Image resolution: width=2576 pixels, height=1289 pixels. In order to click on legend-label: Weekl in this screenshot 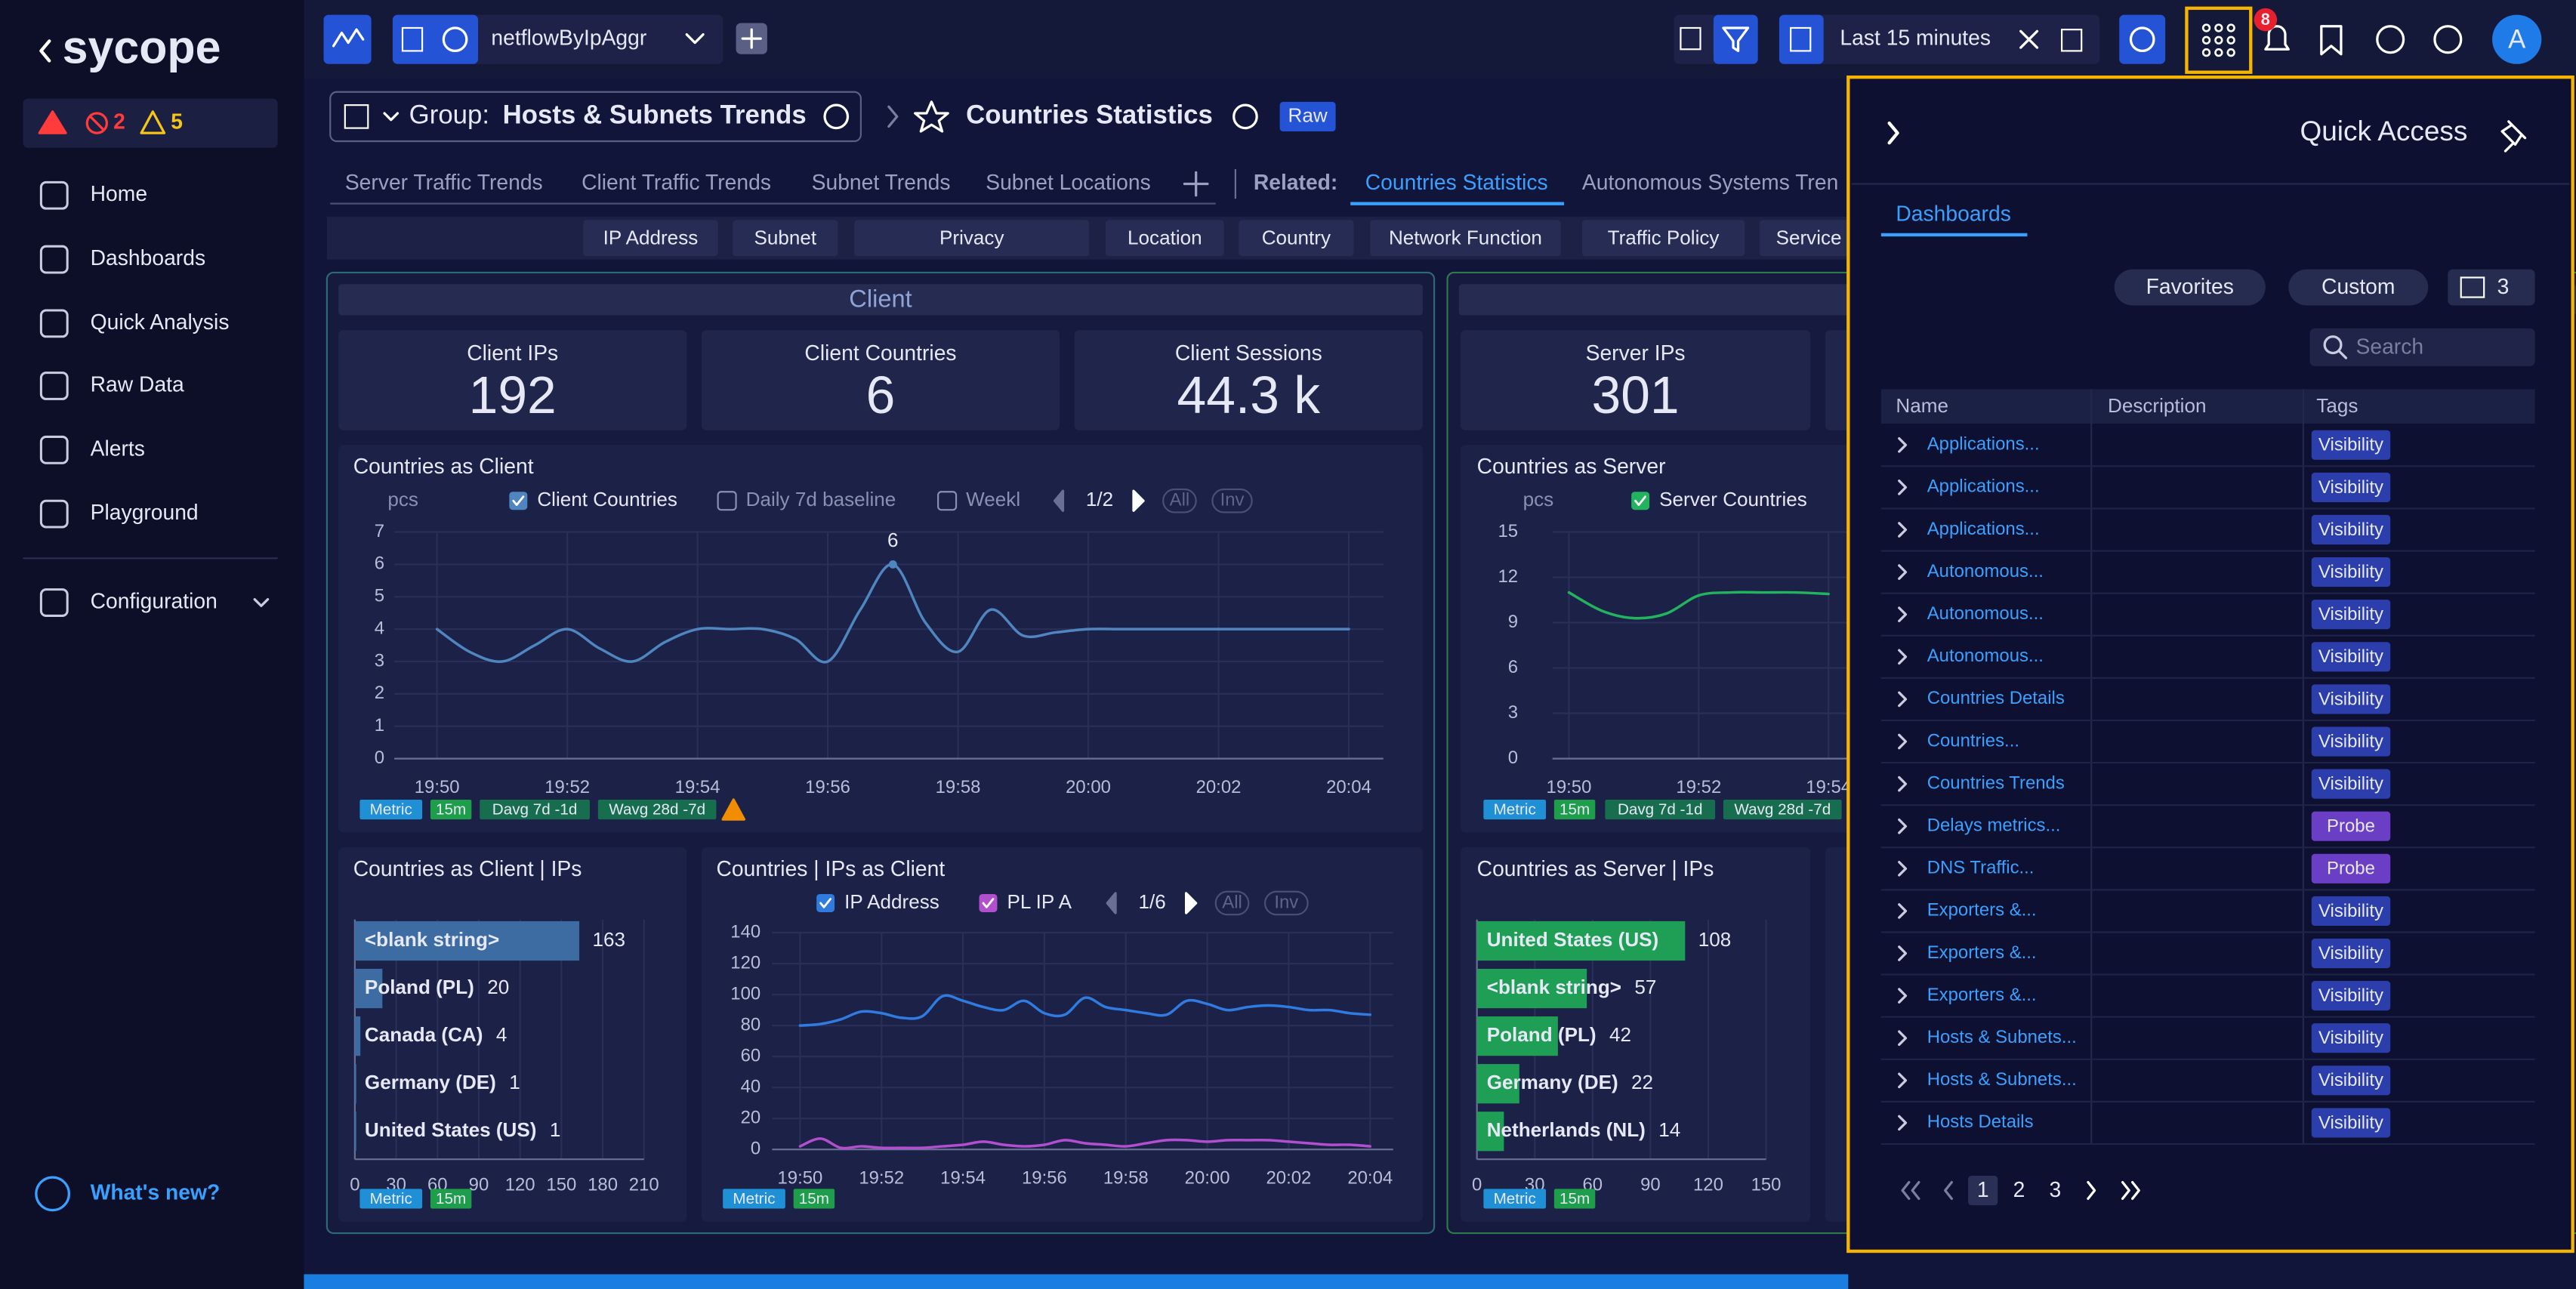, I will do `click(993, 499)`.